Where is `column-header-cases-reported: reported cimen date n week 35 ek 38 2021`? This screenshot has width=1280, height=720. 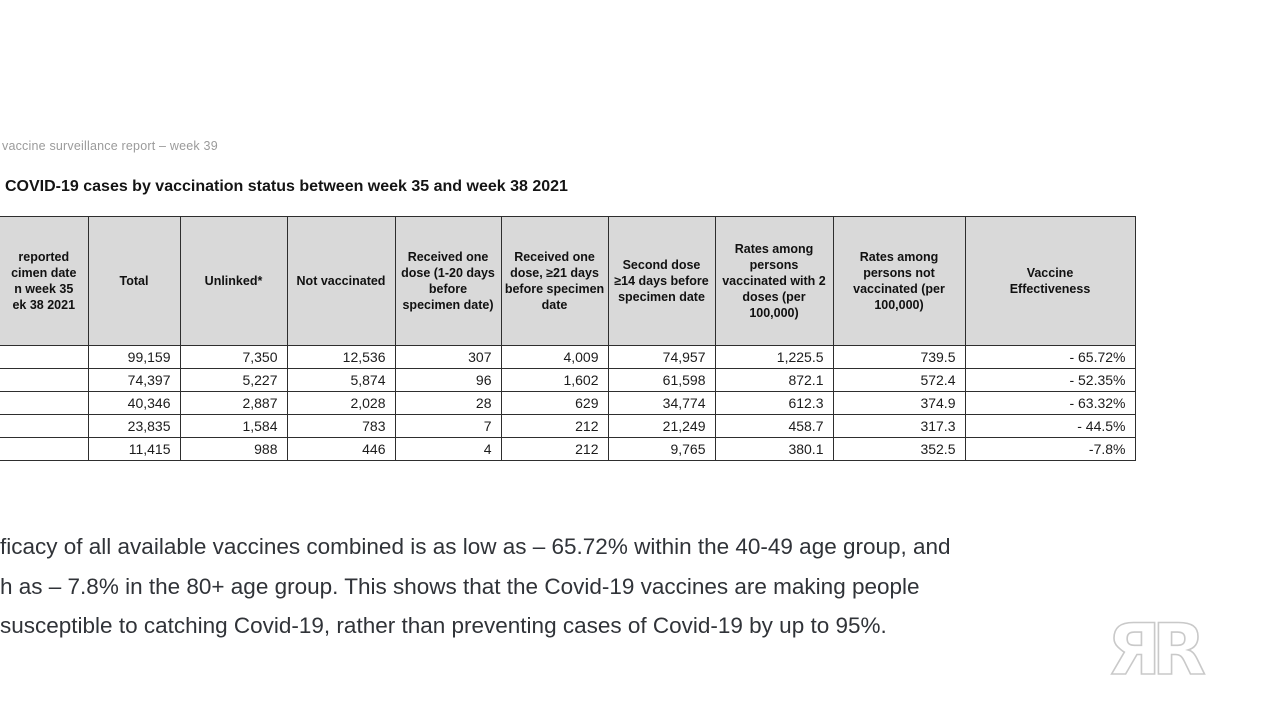
column-header-cases-reported: reported cimen date n week 35 ek 38 2021 is located at coordinates (44, 281).